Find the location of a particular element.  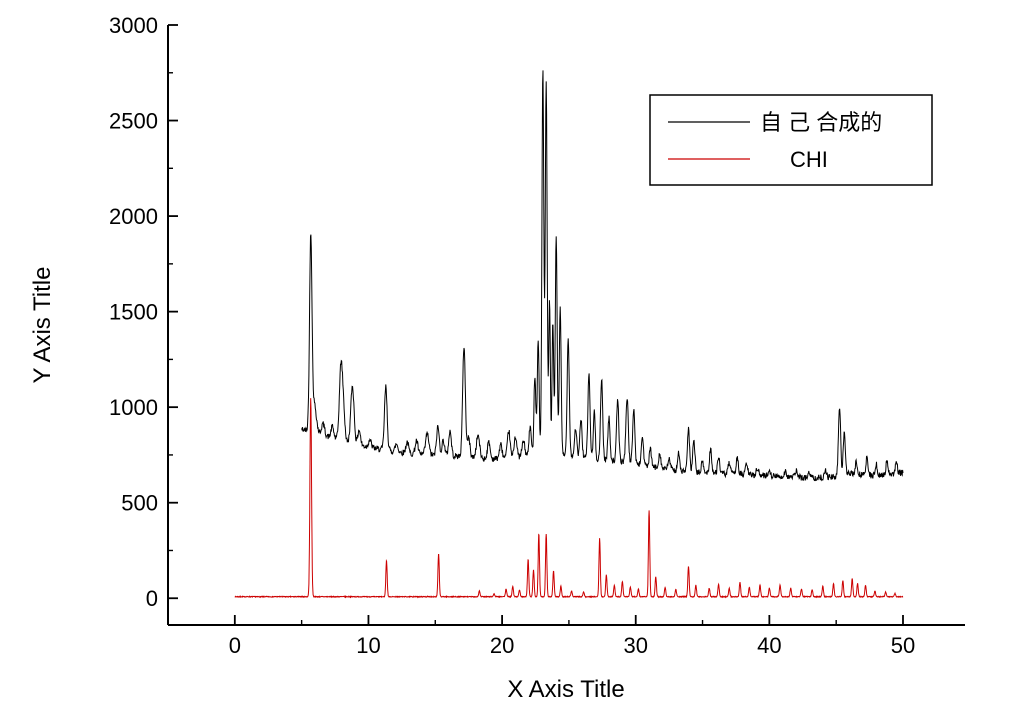

x-tick-label: 10 is located at coordinates (368, 645).